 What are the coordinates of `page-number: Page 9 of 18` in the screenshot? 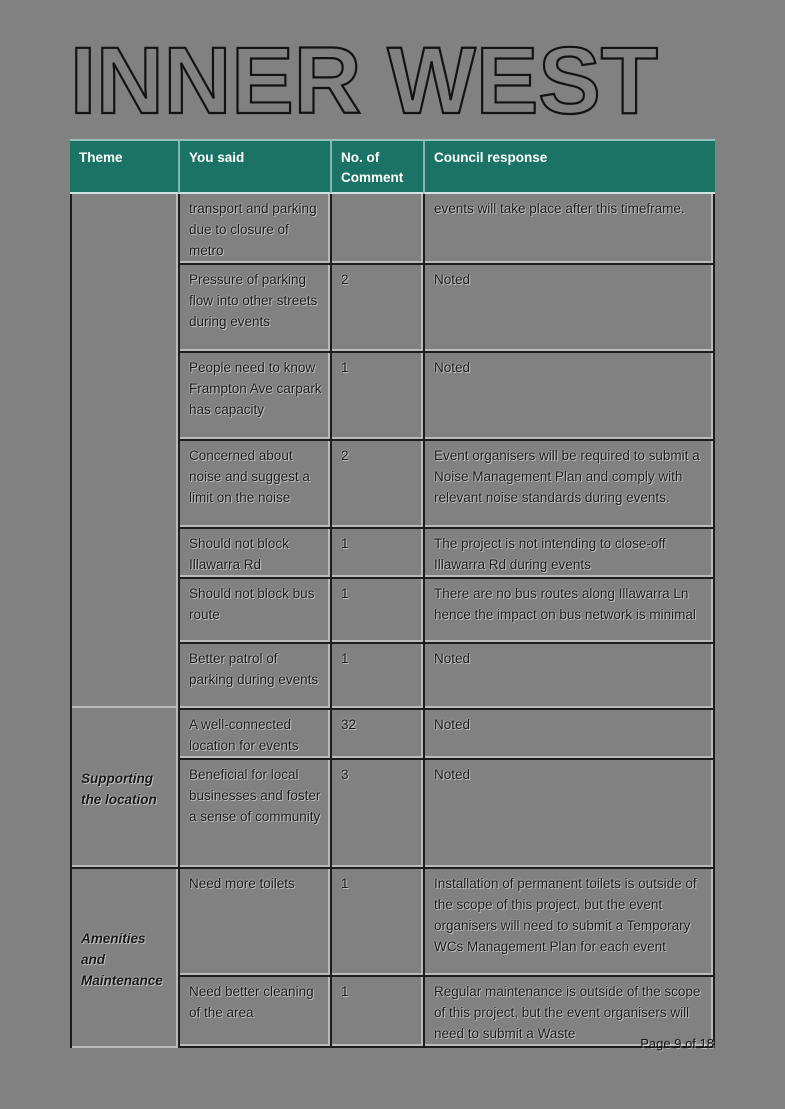 It's located at (677, 1043).